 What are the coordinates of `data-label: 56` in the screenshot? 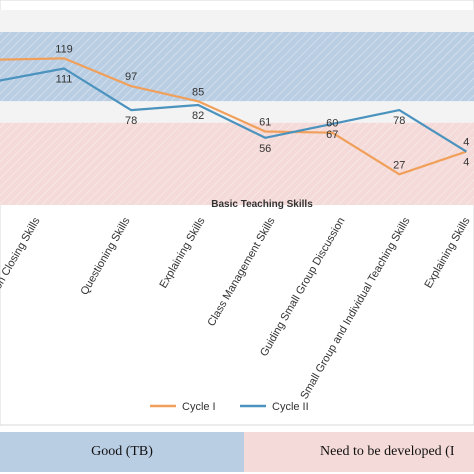 It's located at (265, 149).